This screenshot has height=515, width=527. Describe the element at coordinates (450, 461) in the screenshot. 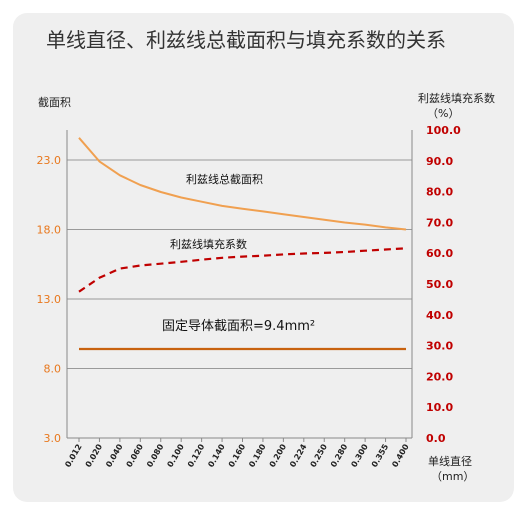

I see `x-label-line1: 单线直径` at that location.